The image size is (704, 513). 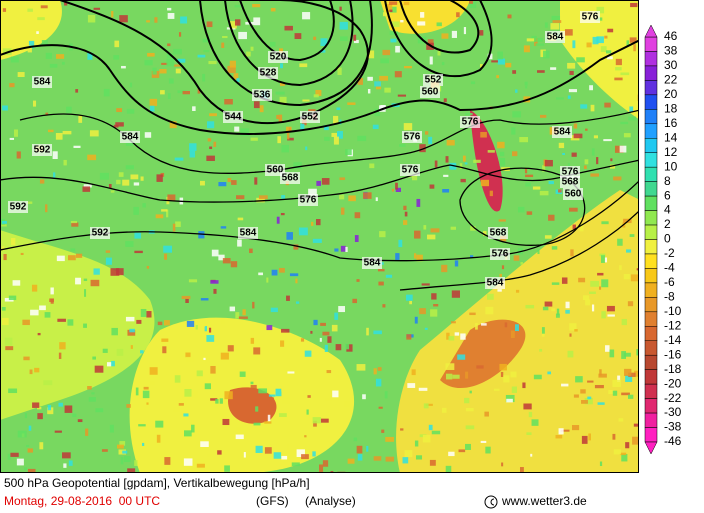 What do you see at coordinates (673, 427) in the screenshot?
I see `colorbar-label: -38` at bounding box center [673, 427].